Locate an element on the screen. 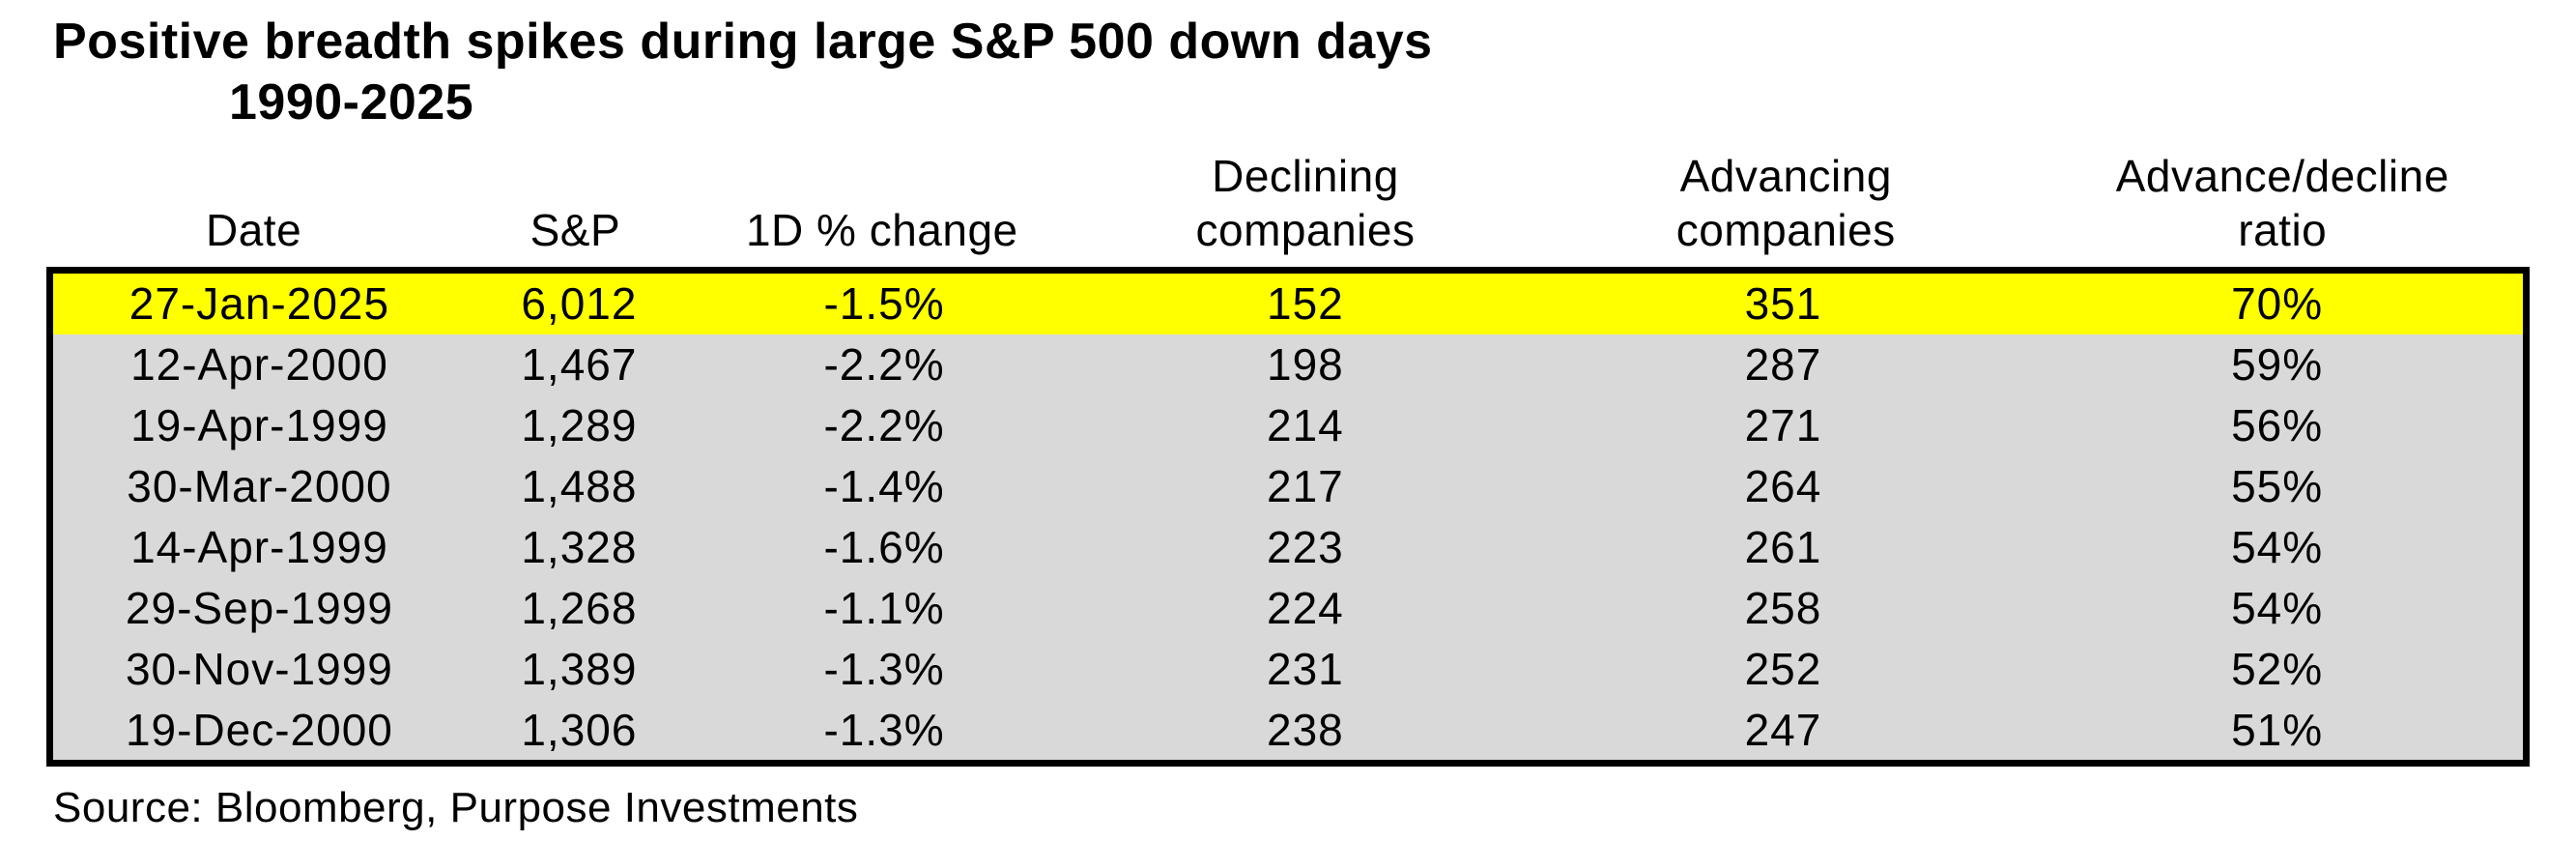  cell-date: 12-Apr-2000 is located at coordinates (259, 365).